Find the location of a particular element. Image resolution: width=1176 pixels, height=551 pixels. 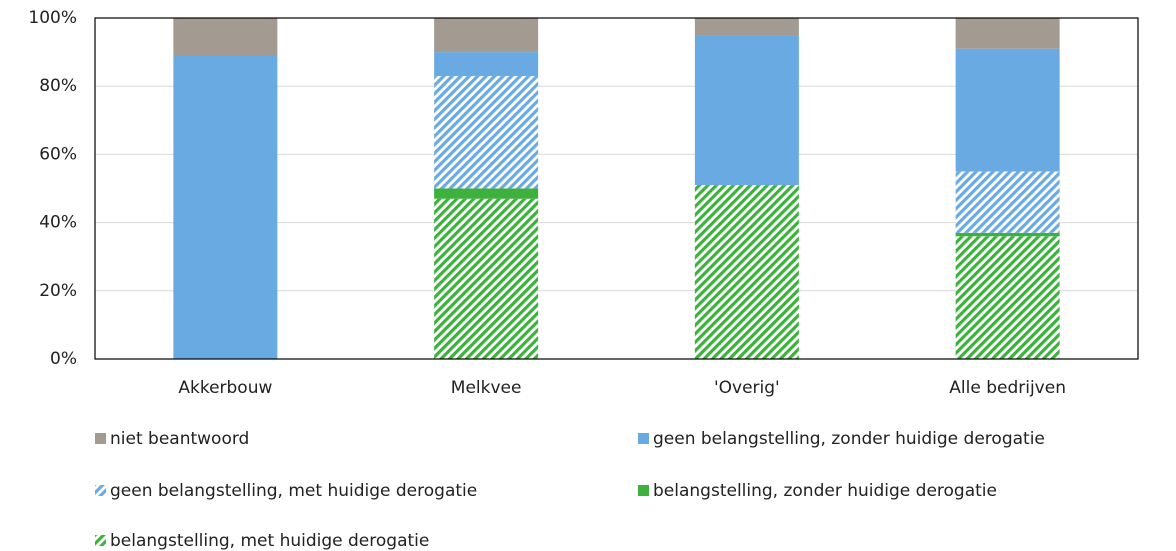

y-tick-label: 100% is located at coordinates (52, 18).